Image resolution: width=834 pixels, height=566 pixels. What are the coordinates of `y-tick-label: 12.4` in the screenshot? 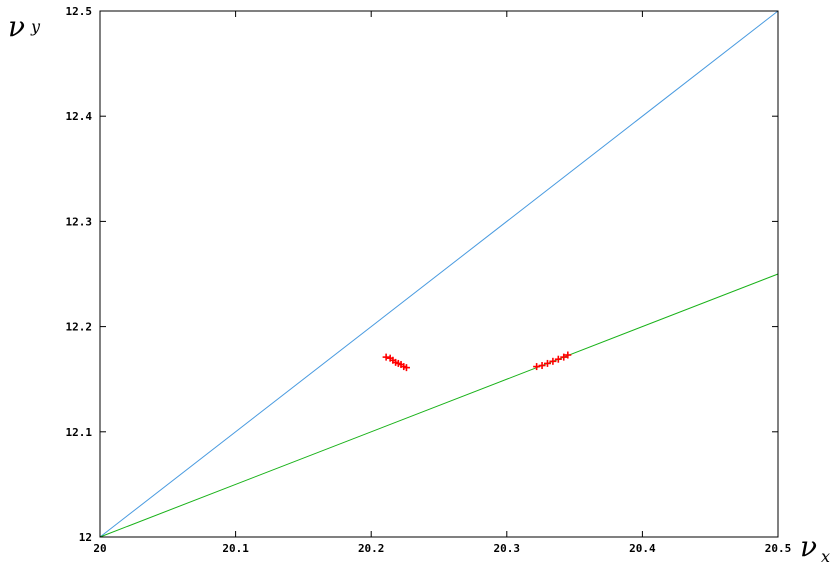 It's located at (79, 116).